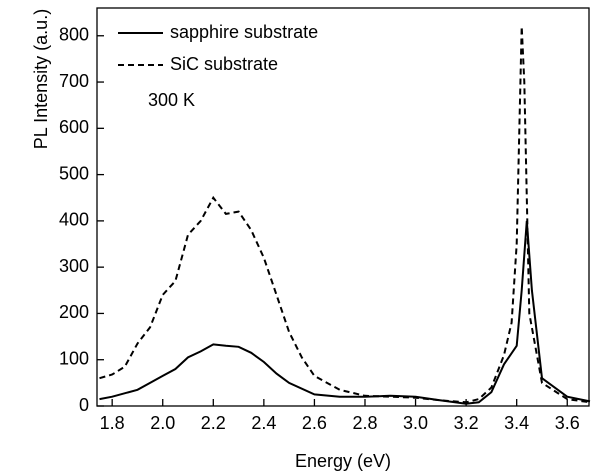 The width and height of the screenshot is (592, 473). Describe the element at coordinates (74, 173) in the screenshot. I see `y-tick-label: 500` at that location.